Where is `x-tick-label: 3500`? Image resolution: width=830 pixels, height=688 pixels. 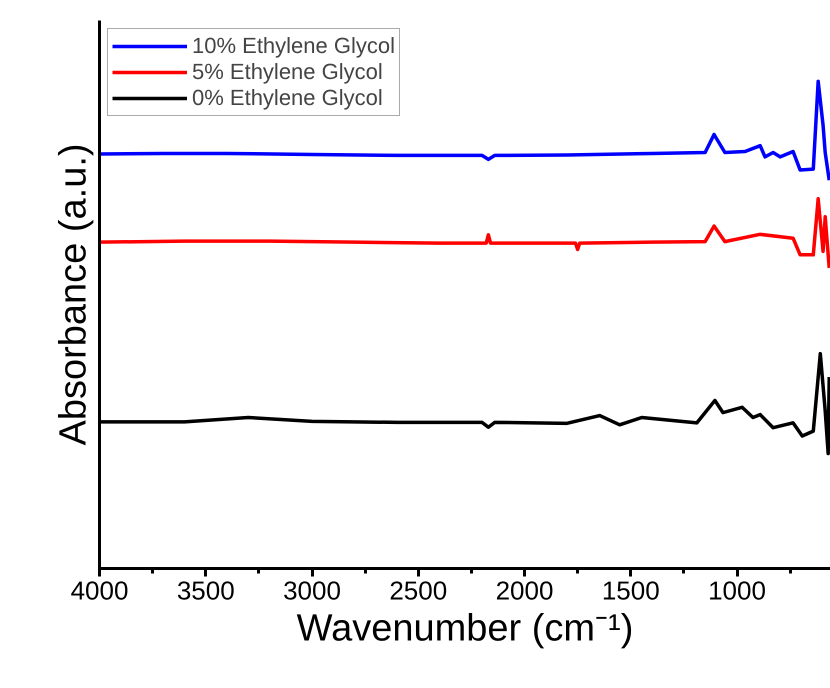 x-tick-label: 3500 is located at coordinates (205, 591).